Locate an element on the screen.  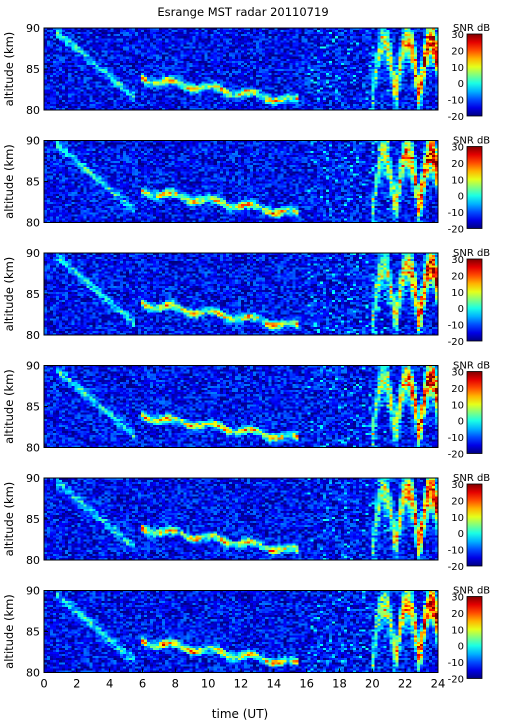
panel-5-colorbar-tick-3: 0 is located at coordinates (461, 534).